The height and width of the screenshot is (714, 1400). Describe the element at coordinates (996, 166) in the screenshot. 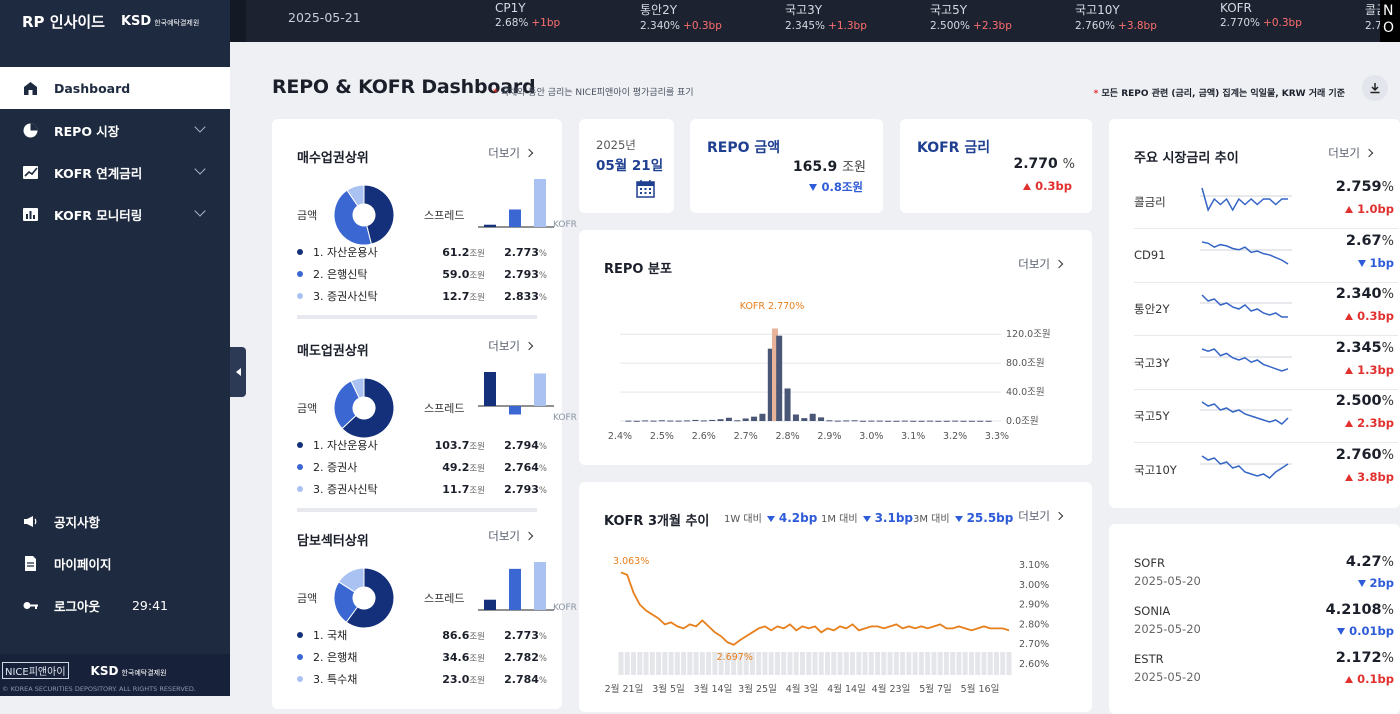

I see `kofr-rate-card: KOFR 금리 2.770 % 0.3bp` at that location.